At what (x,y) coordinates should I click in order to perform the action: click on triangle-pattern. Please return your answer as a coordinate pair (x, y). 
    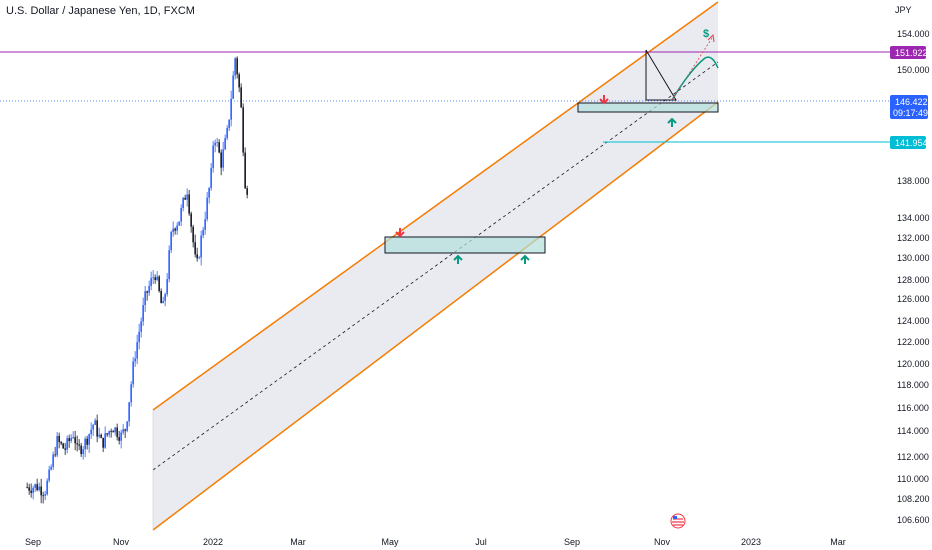
    Looking at the image, I should click on (661, 75).